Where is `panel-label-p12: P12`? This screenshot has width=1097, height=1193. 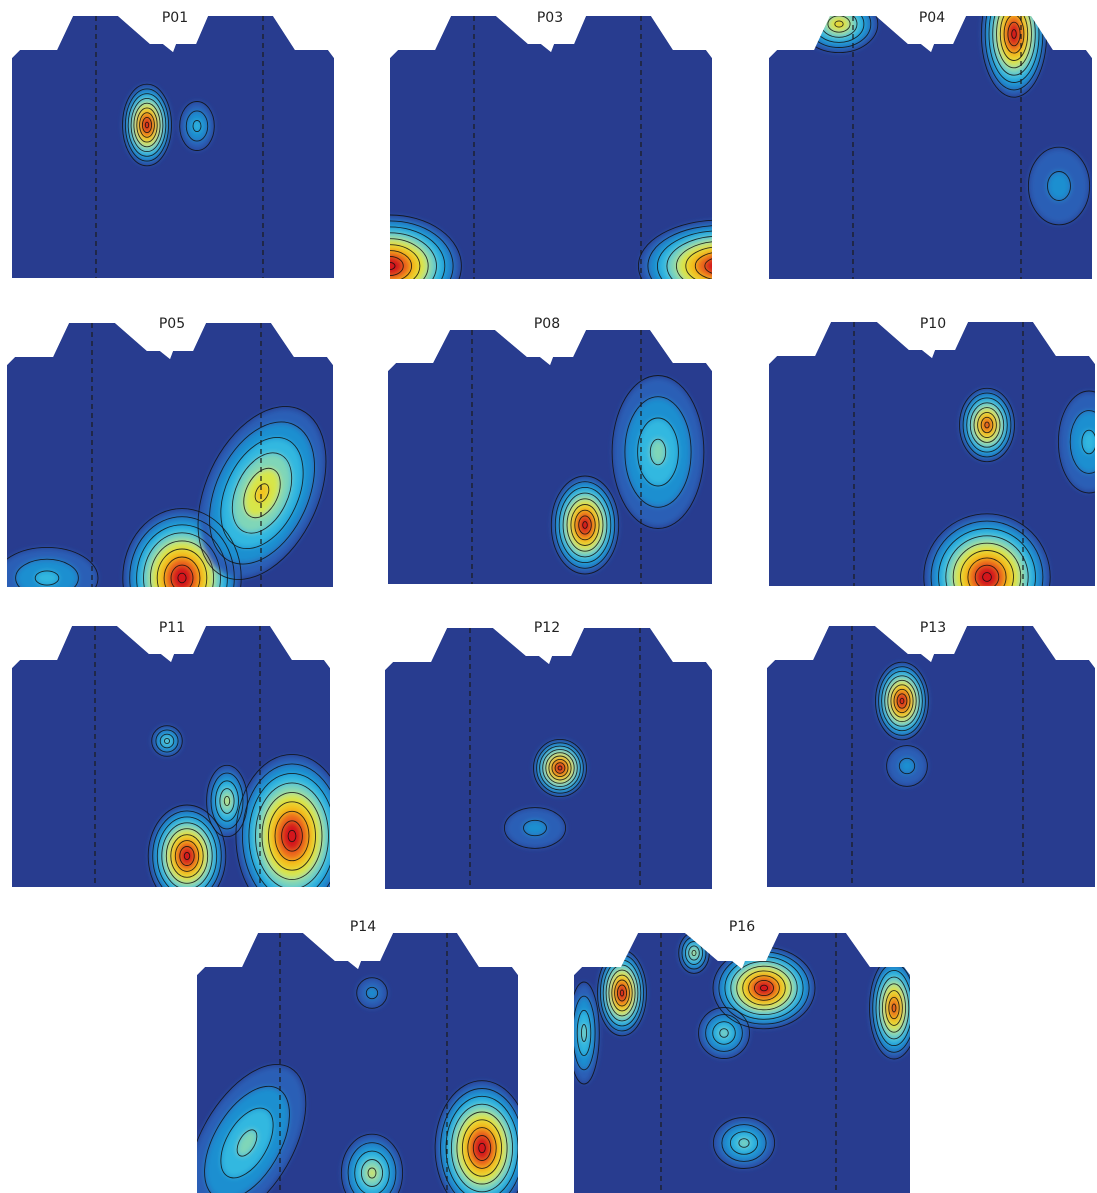
panel-label-p12: P12 is located at coordinates (547, 628).